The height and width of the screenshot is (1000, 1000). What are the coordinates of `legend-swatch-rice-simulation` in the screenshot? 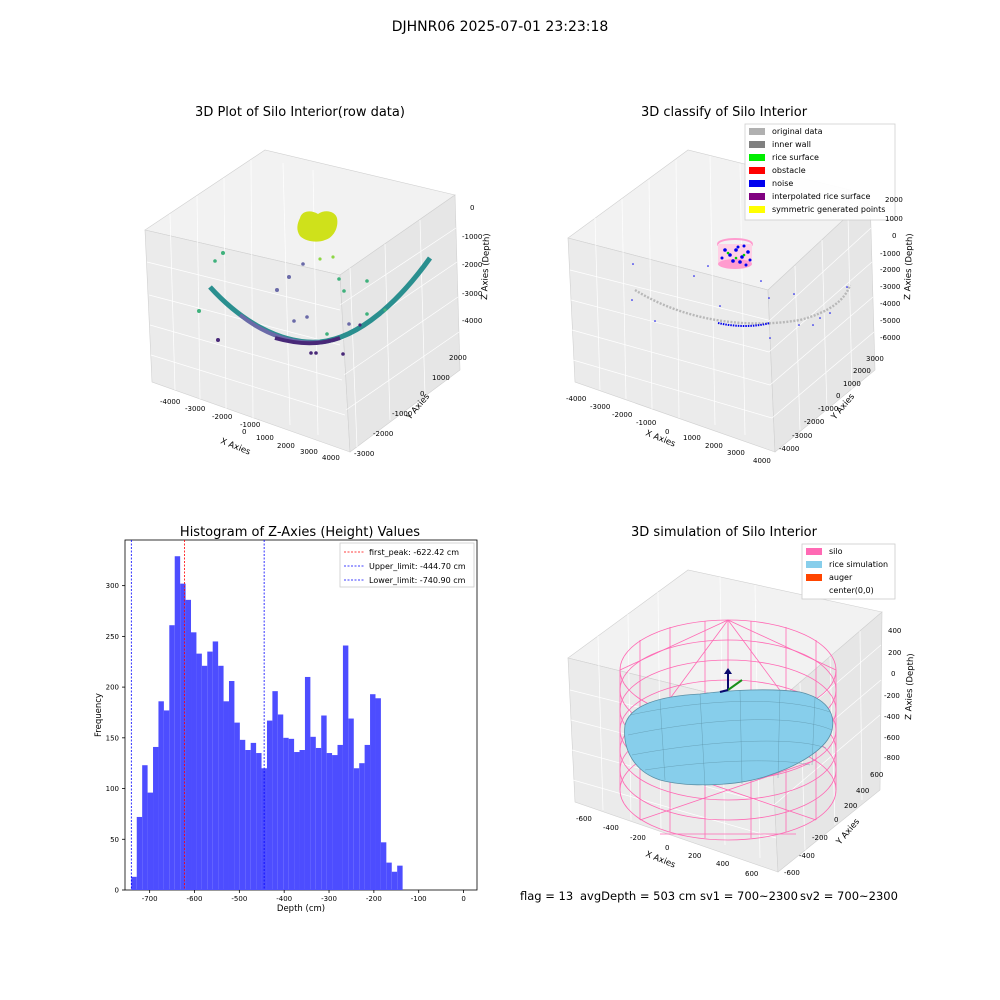 It's located at (814, 564).